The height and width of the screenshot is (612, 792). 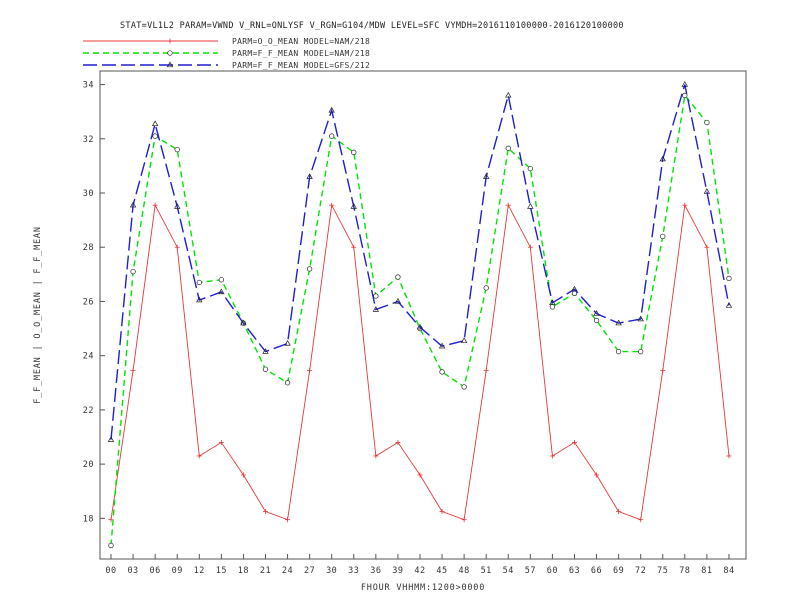 What do you see at coordinates (88, 194) in the screenshot?
I see `y-tick-label: 30` at bounding box center [88, 194].